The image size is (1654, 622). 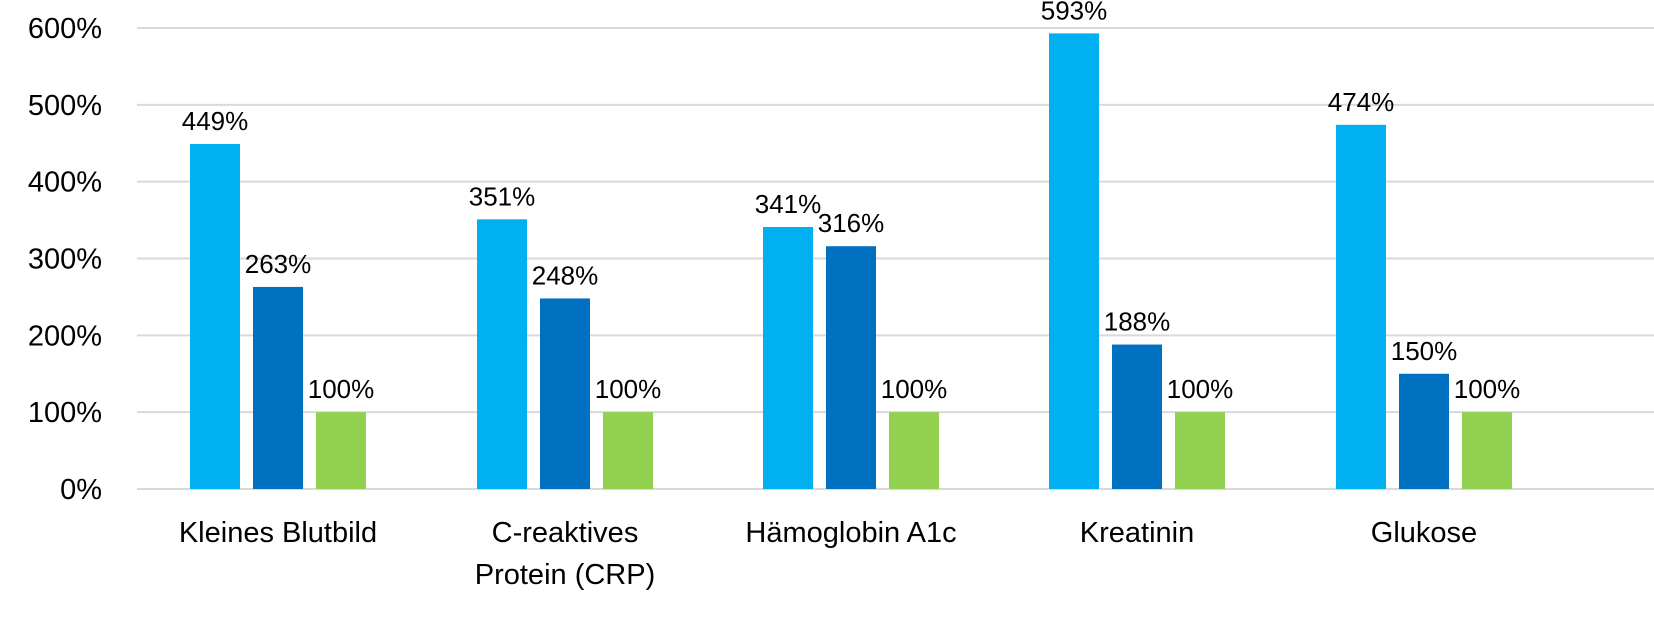 What do you see at coordinates (851, 223) in the screenshot?
I see `data-label: 316%` at bounding box center [851, 223].